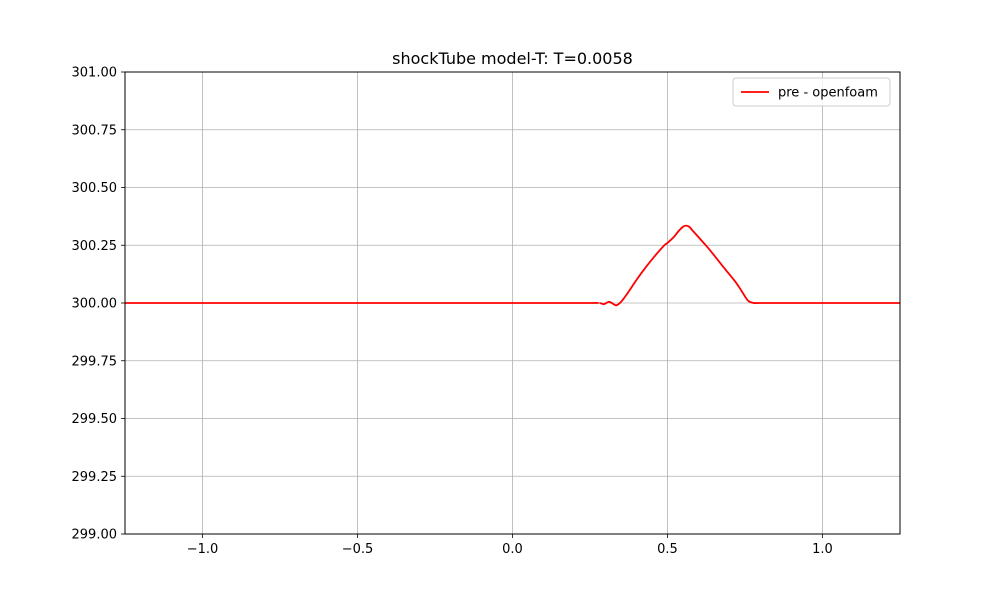 The image size is (1000, 600). Describe the element at coordinates (95, 188) in the screenshot. I see `y-tick-label: 300.50` at that location.